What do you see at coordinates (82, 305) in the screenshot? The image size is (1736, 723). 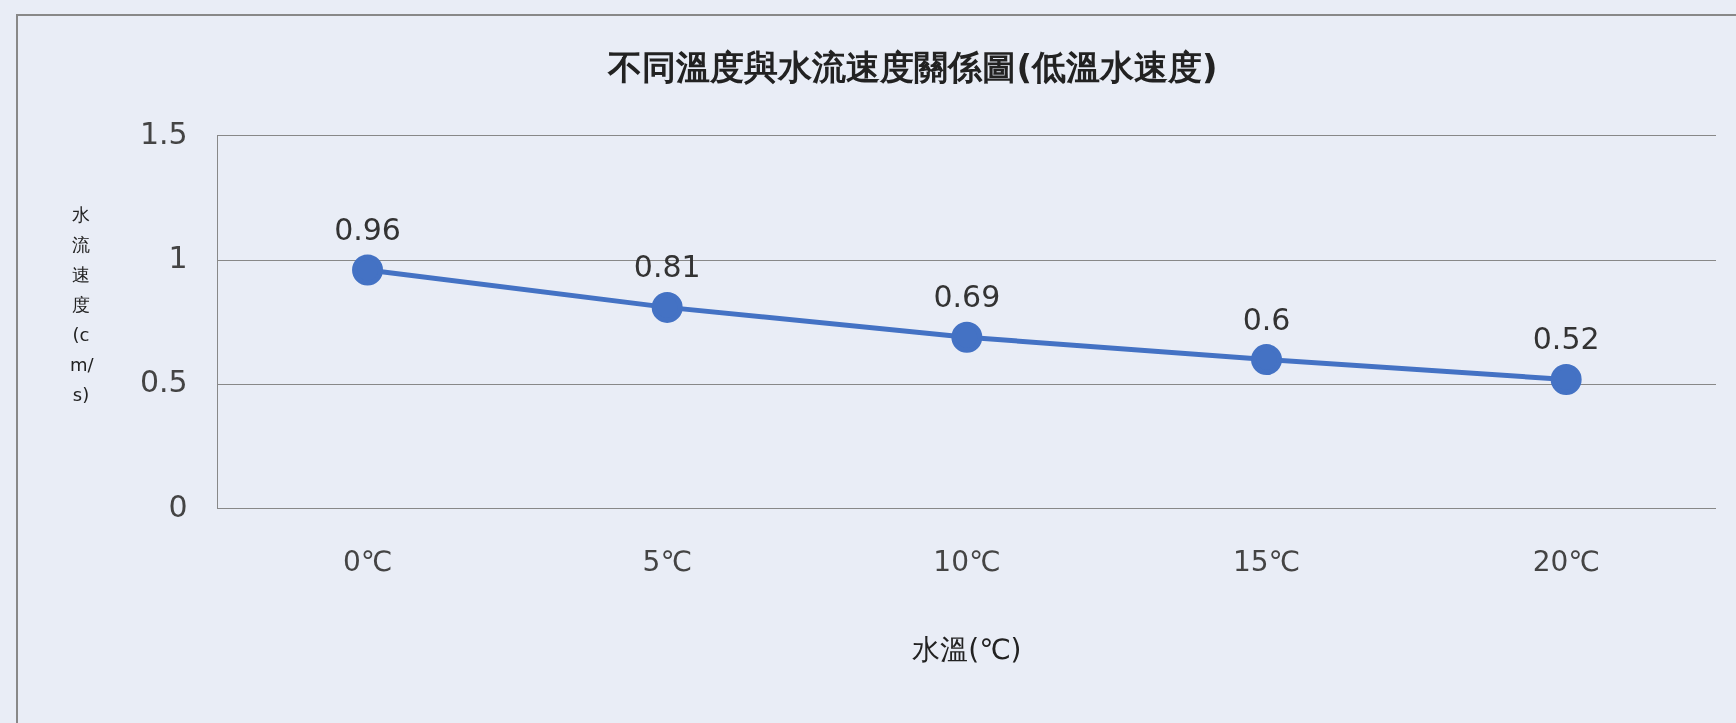 I see `y-axis-title: 水流速度(cm/s)` at bounding box center [82, 305].